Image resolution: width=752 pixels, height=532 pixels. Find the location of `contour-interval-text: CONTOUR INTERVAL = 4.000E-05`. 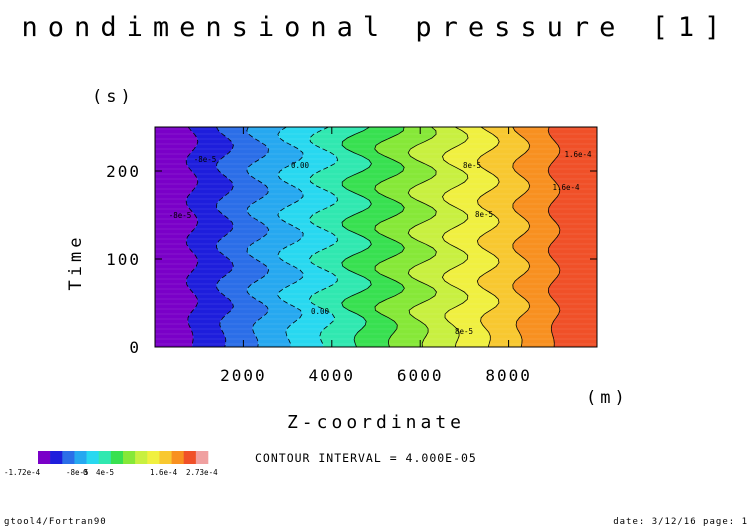

contour-interval-text: CONTOUR INTERVAL = 4.000E-05 is located at coordinates (366, 458).